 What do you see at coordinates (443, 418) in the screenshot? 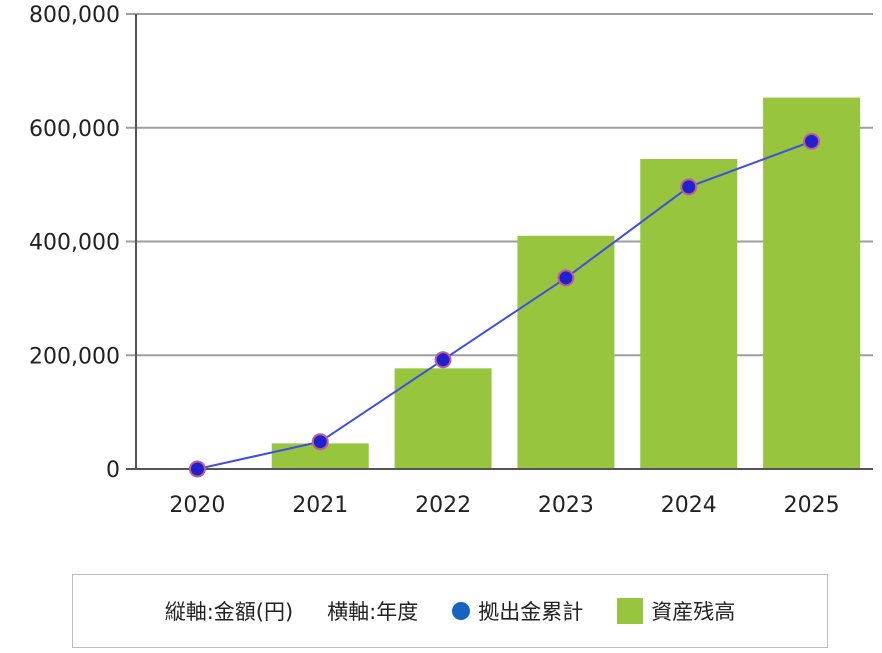
I see `bar-2022` at bounding box center [443, 418].